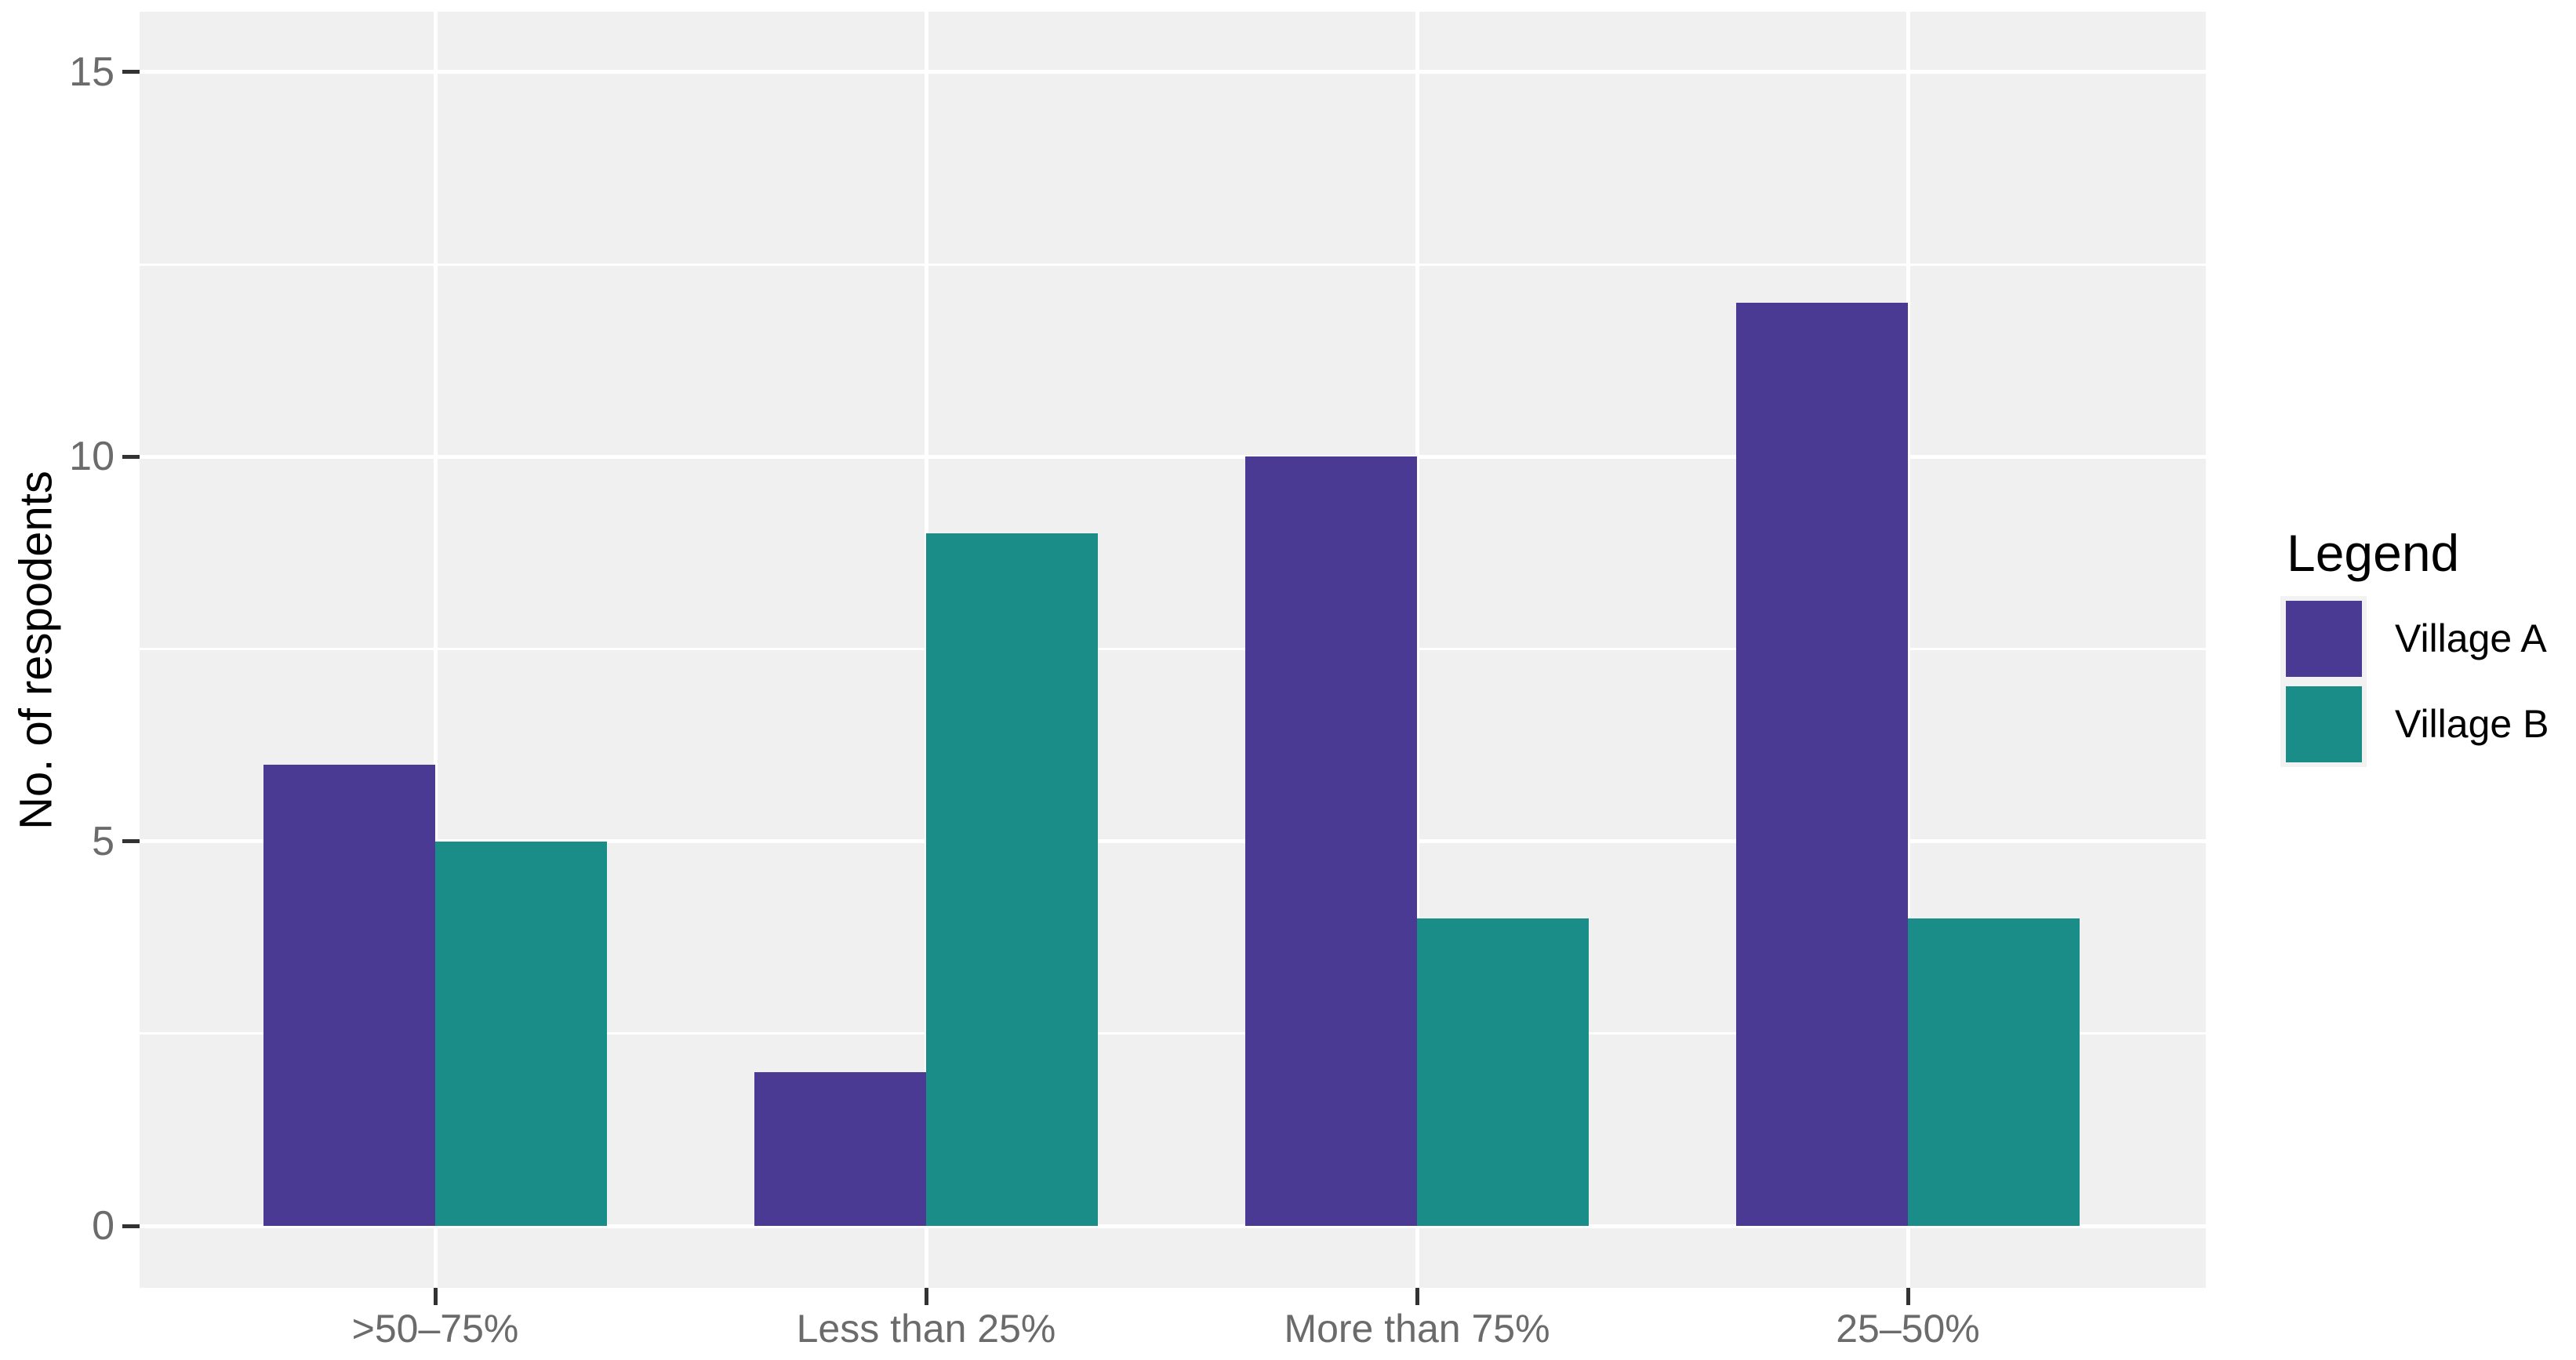  Describe the element at coordinates (91, 72) in the screenshot. I see `y-tick-label: 15` at that location.